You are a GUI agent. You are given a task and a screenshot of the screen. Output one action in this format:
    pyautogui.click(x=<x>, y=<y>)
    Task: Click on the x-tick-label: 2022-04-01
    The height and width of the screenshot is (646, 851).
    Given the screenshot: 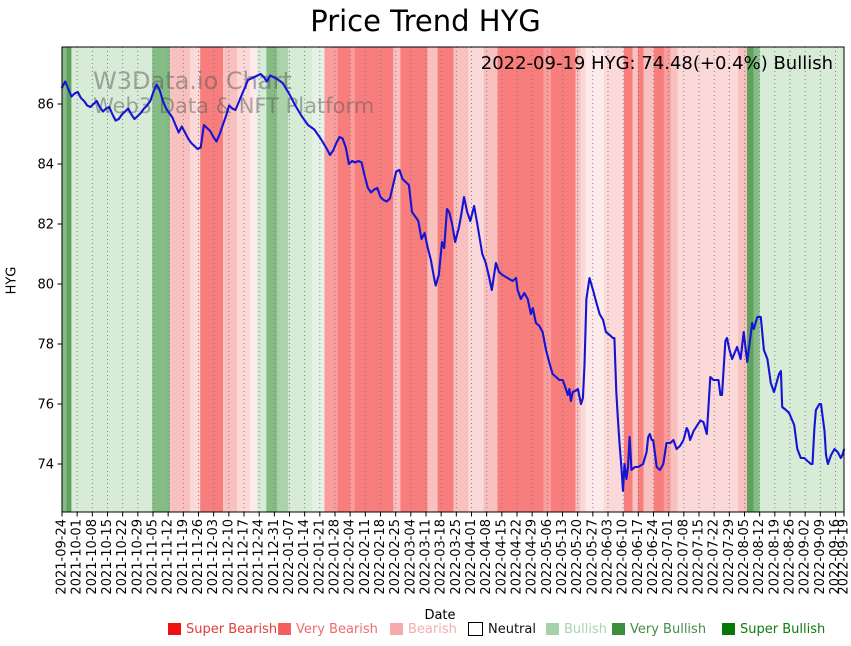 What is the action you would take?
    pyautogui.click(x=471, y=557)
    